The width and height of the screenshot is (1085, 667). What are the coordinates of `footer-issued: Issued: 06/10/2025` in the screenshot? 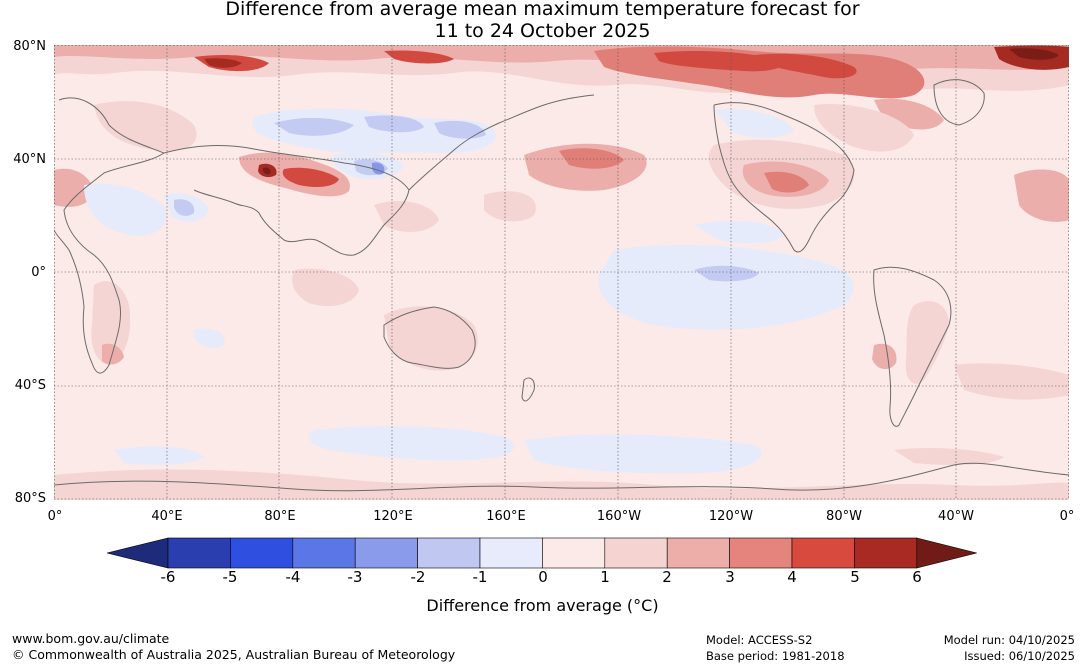 It's located at (1019, 656).